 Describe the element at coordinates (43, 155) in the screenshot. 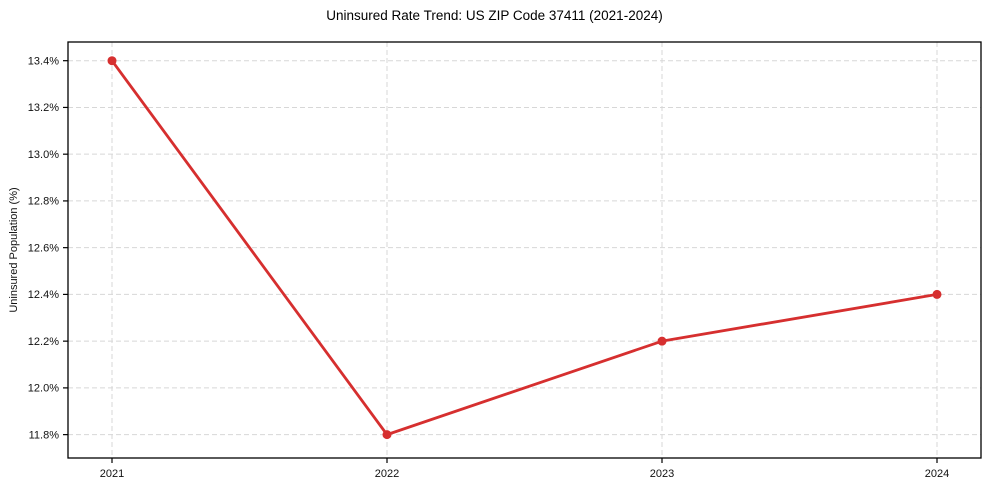

I see `y-tick-label: 13.0%` at that location.